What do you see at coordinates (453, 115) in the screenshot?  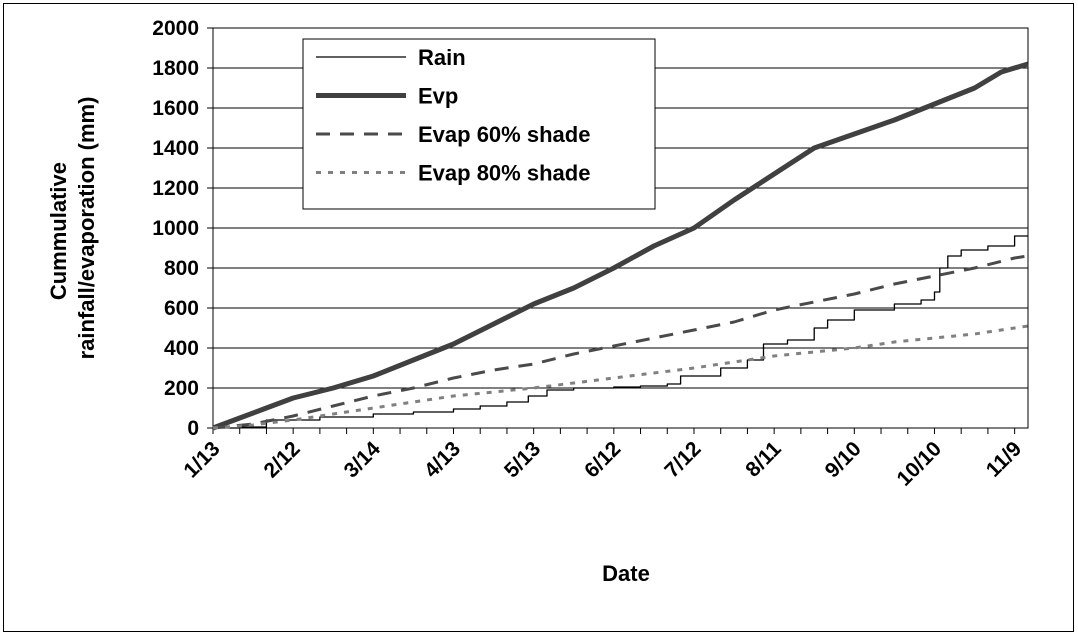 I see `legend-items: Rain Evp Evap 60% shade Evap 80% shade` at bounding box center [453, 115].